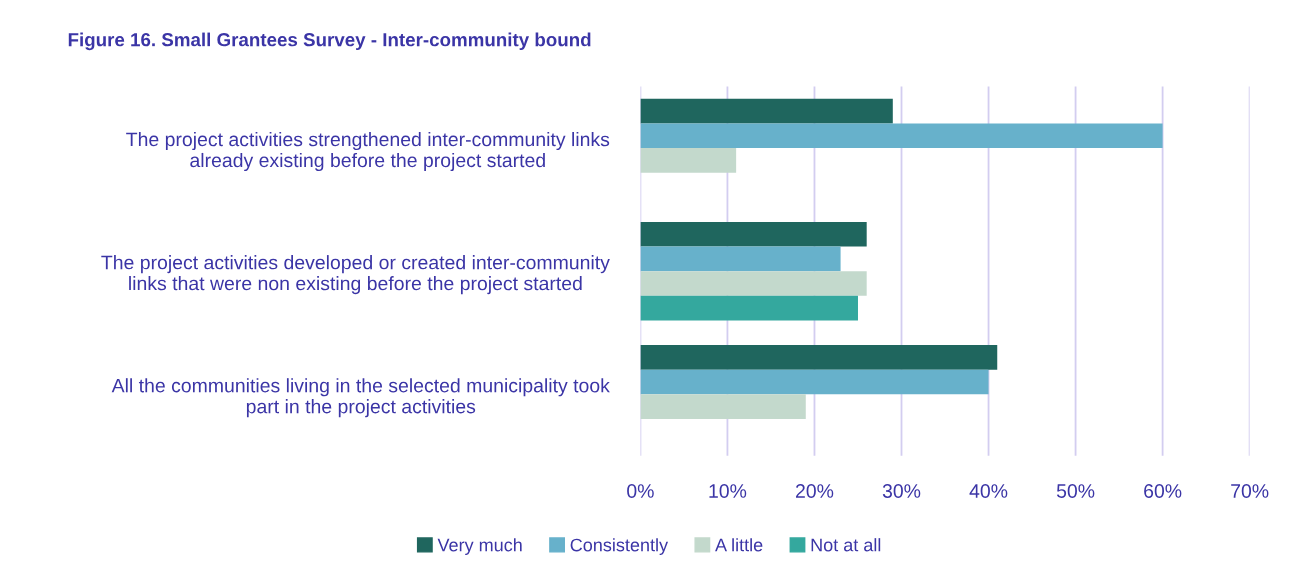  Describe the element at coordinates (619, 546) in the screenshot. I see `legend-label: Consistently` at that location.